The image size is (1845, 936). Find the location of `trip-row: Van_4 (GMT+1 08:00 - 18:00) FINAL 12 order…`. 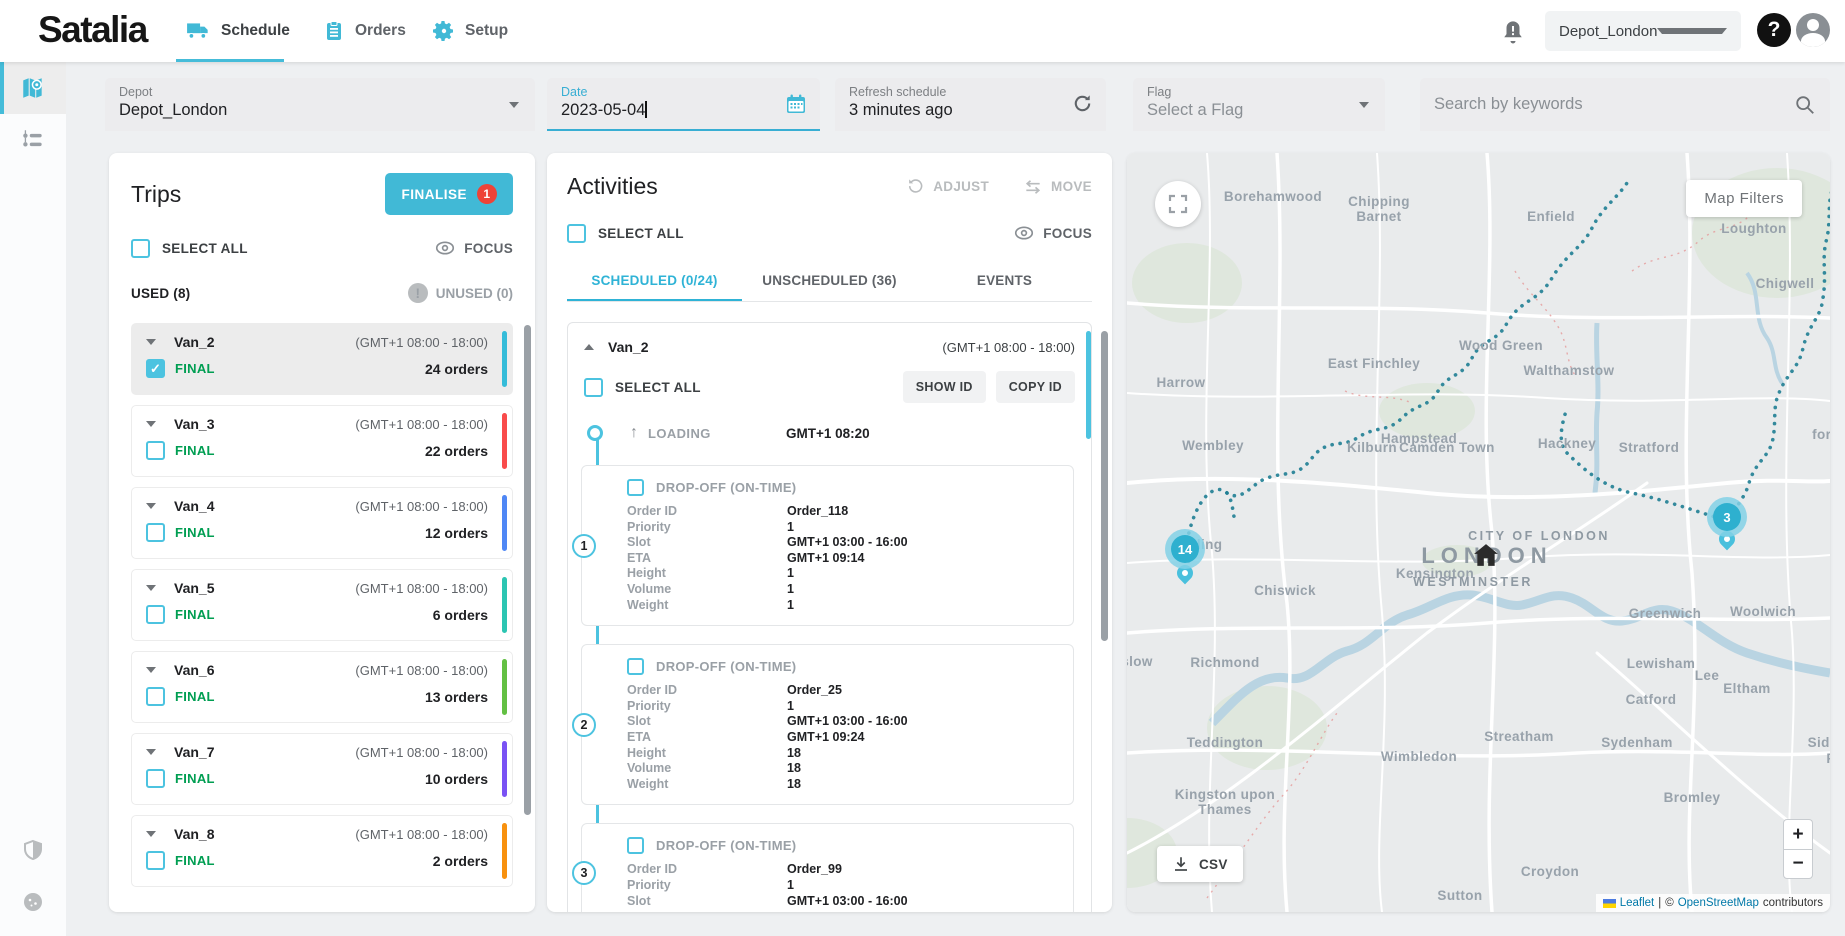

trip-row: Van_4 (GMT+1 08:00 - 18:00) FINAL 12 order… is located at coordinates (322, 523).